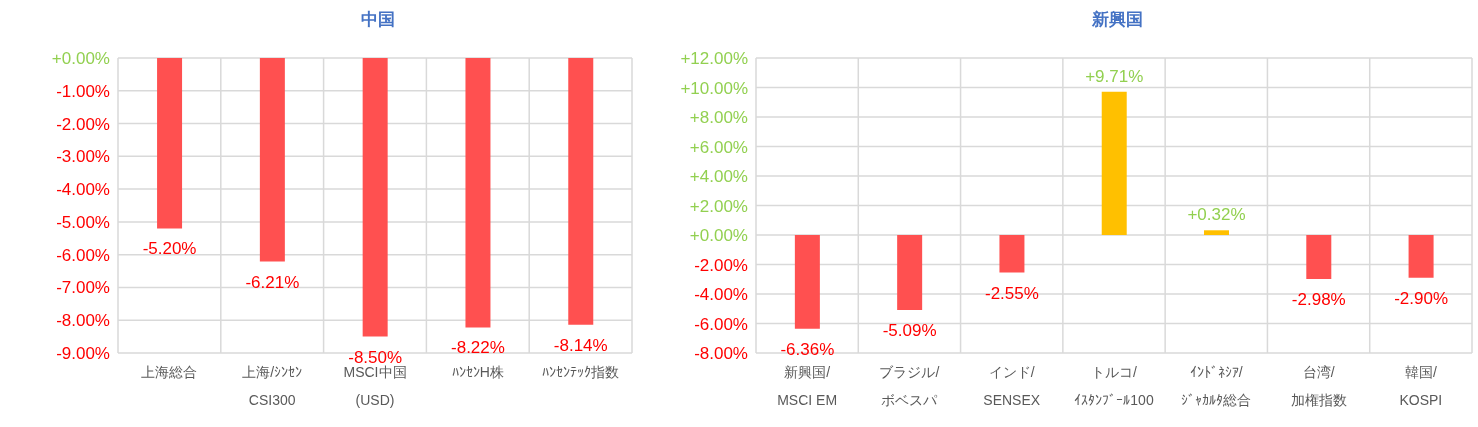 Image resolution: width=1478 pixels, height=427 pixels. Describe the element at coordinates (1012, 386) in the screenshot. I see `x-tick-label: インド/ SENSEX` at that location.